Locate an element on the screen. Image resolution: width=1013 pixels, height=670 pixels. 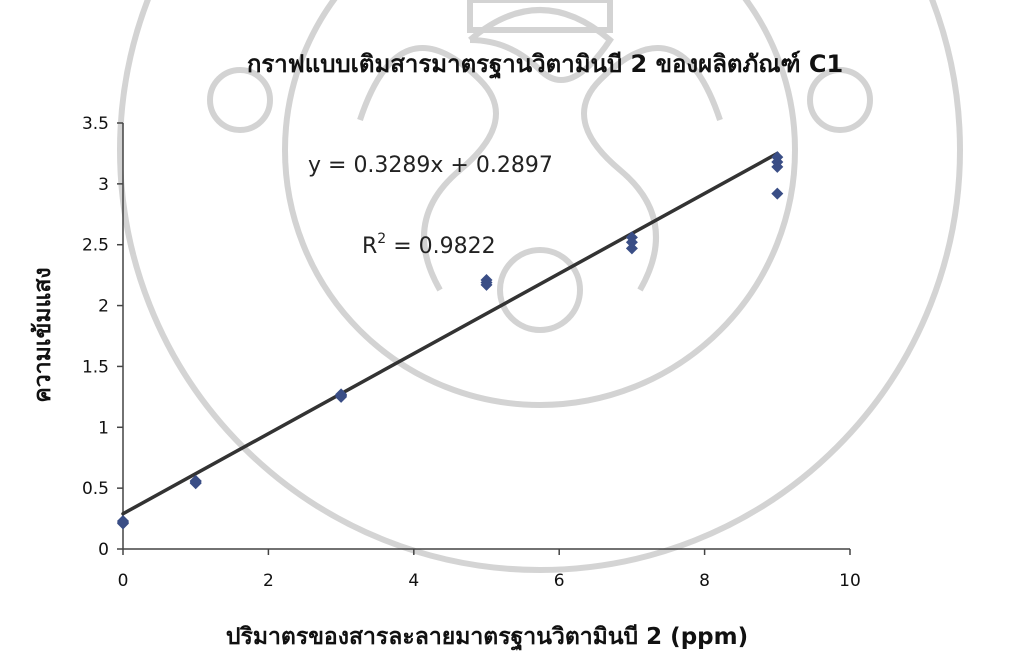
y-tick-label: 0.5 is located at coordinates (95, 489).